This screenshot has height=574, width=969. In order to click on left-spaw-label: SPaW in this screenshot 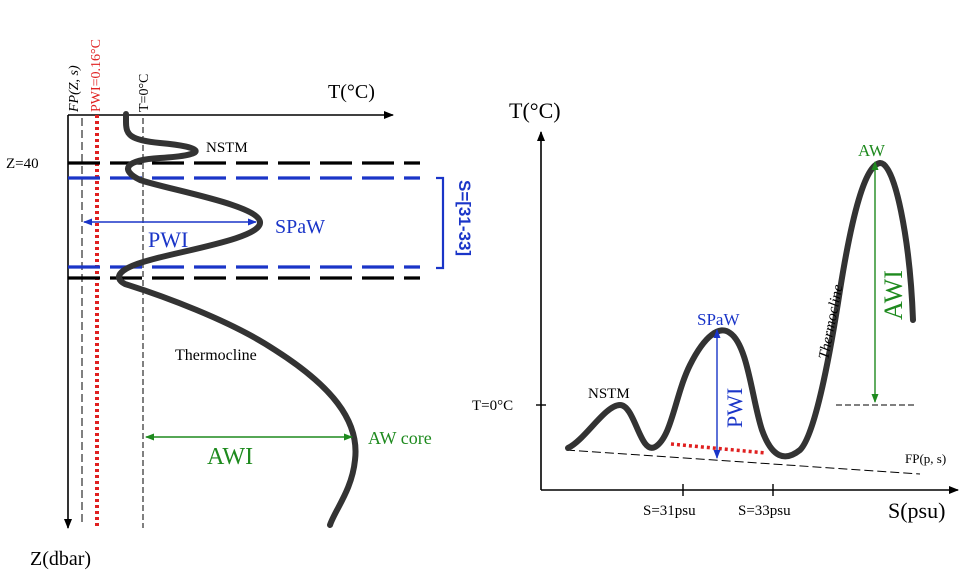, I will do `click(300, 227)`.